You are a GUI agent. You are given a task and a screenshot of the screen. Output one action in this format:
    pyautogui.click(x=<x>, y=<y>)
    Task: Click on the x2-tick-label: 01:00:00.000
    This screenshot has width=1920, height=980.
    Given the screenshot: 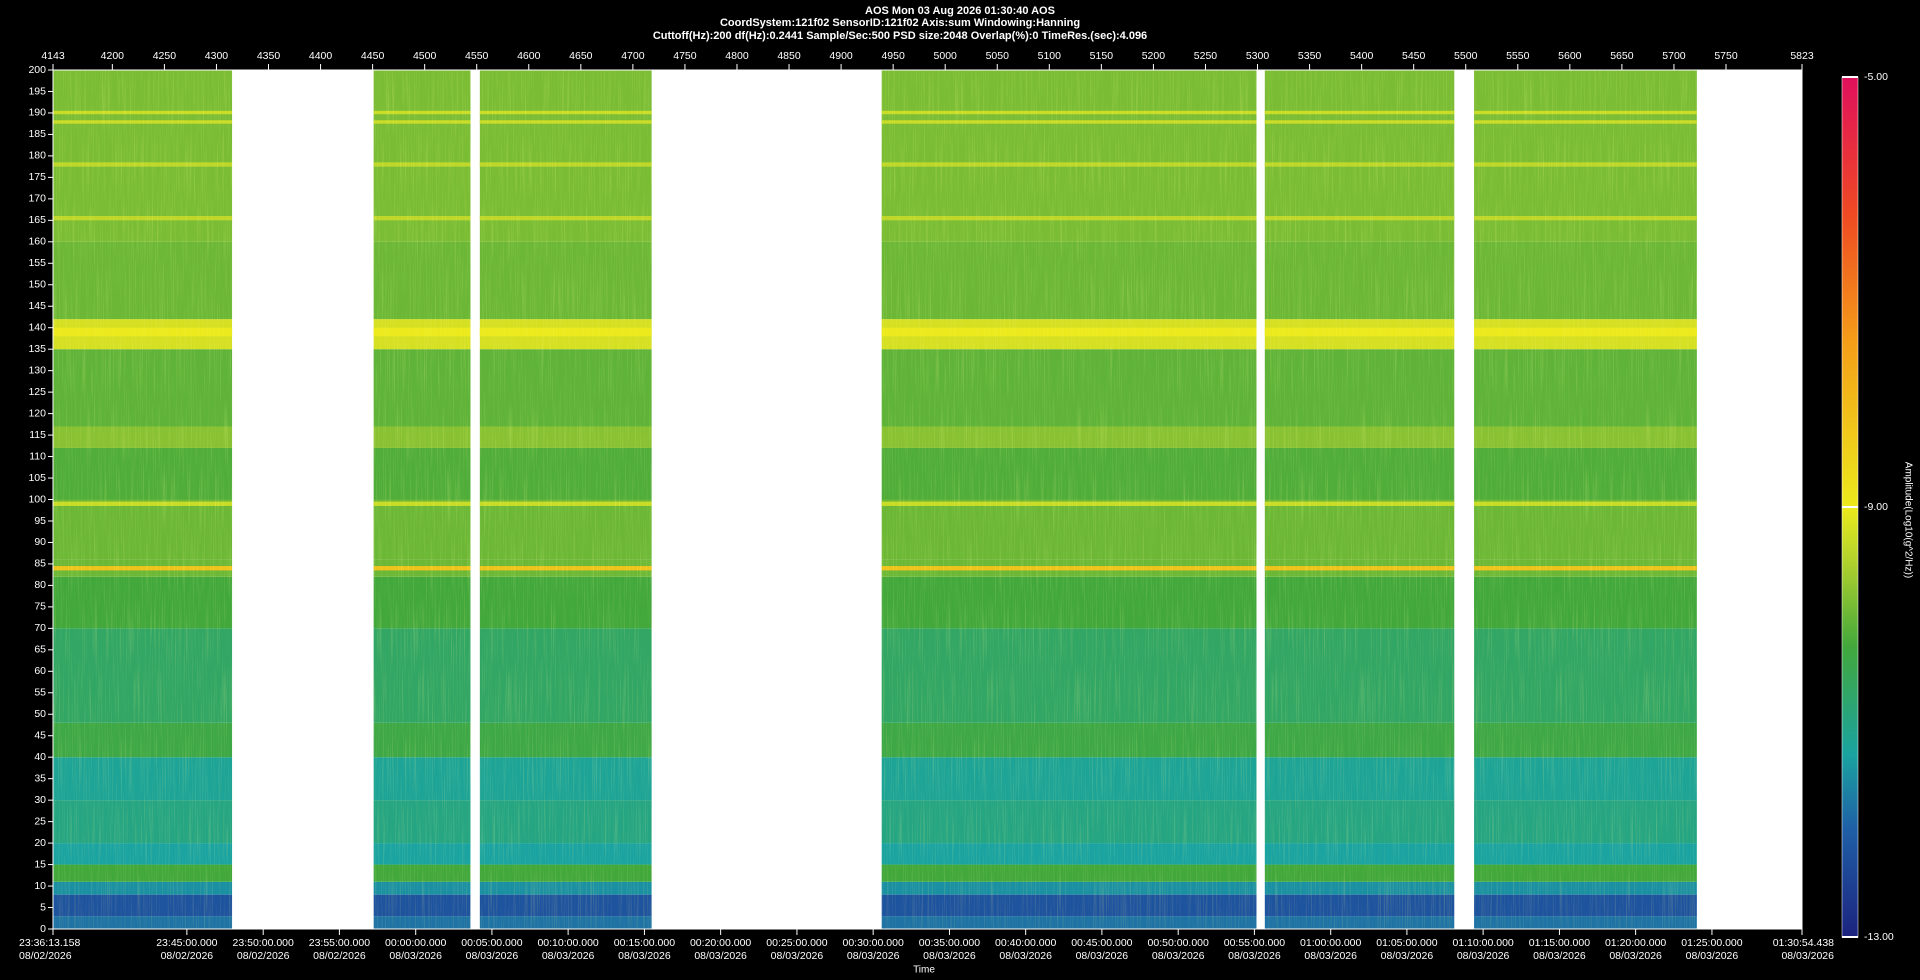 What is the action you would take?
    pyautogui.click(x=1330, y=943)
    